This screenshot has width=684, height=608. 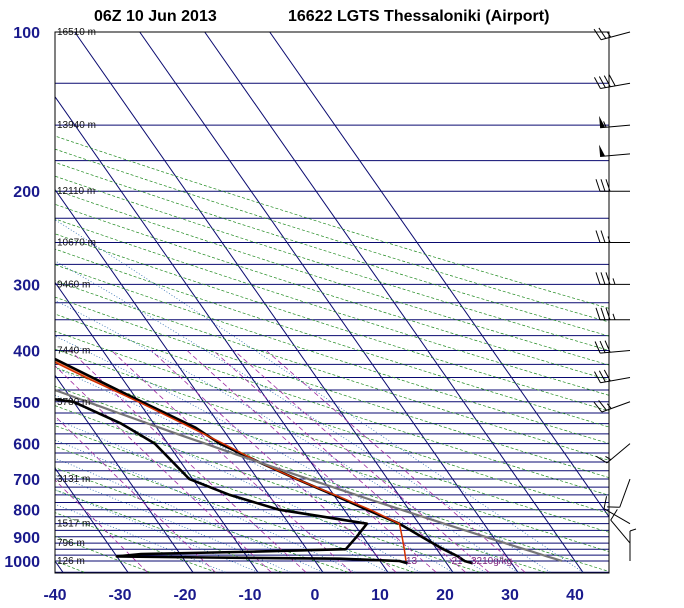 What do you see at coordinates (458, 561) in the screenshot?
I see `mixing-ratio-label: 21` at bounding box center [458, 561].